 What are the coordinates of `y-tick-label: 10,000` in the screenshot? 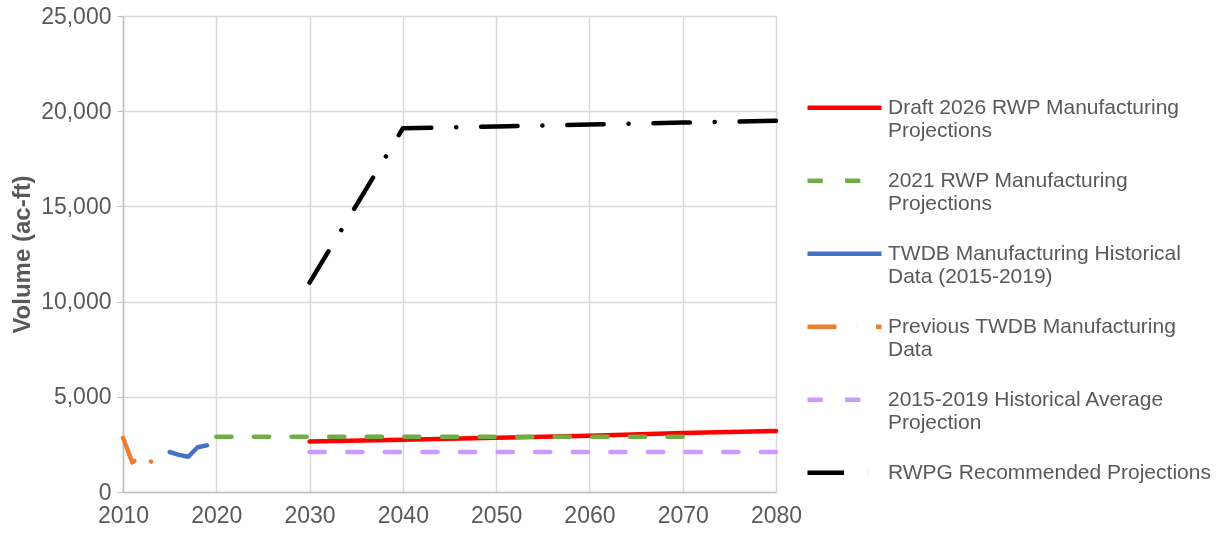 It's located at (76, 301).